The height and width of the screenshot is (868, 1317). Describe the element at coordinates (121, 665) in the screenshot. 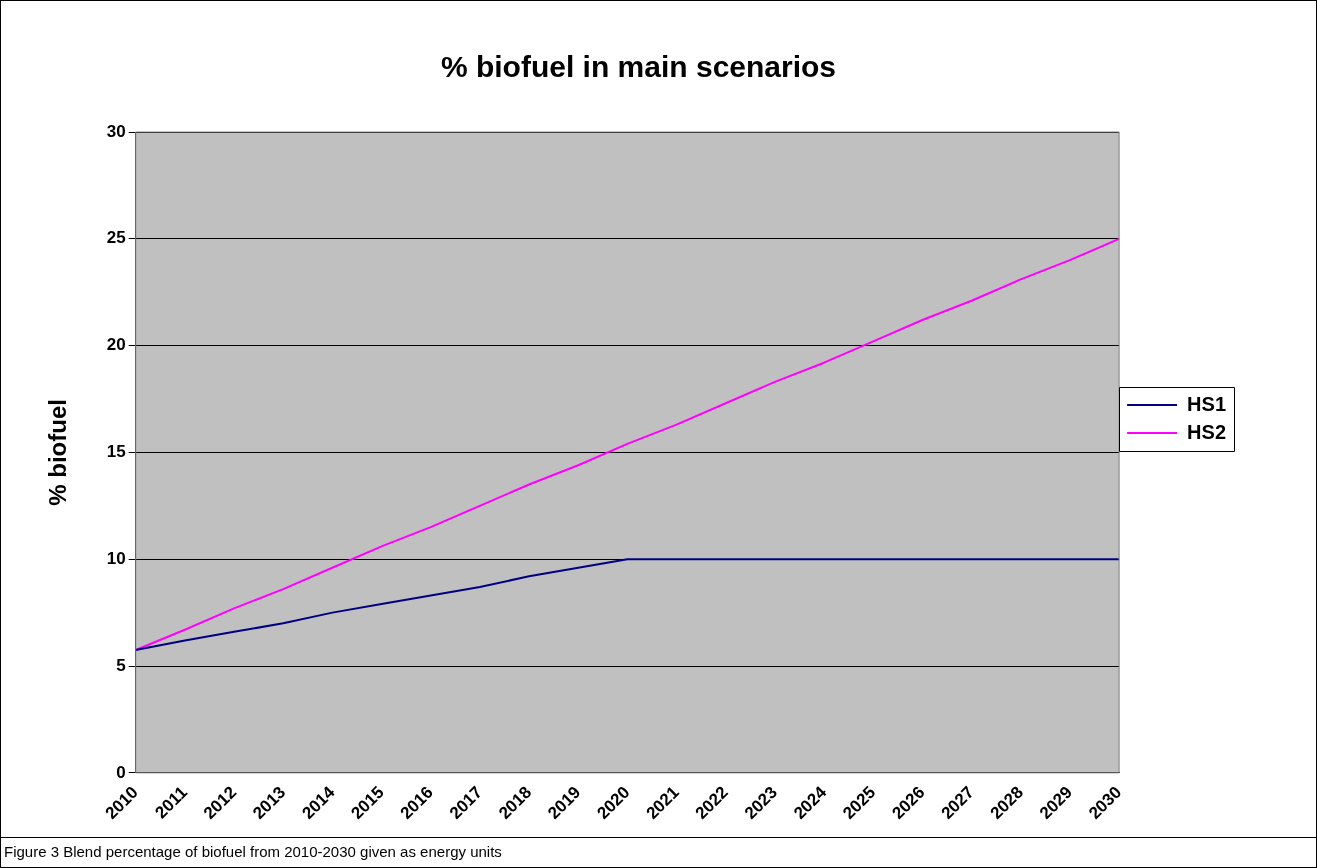

I see `y-tick-label: 5` at that location.